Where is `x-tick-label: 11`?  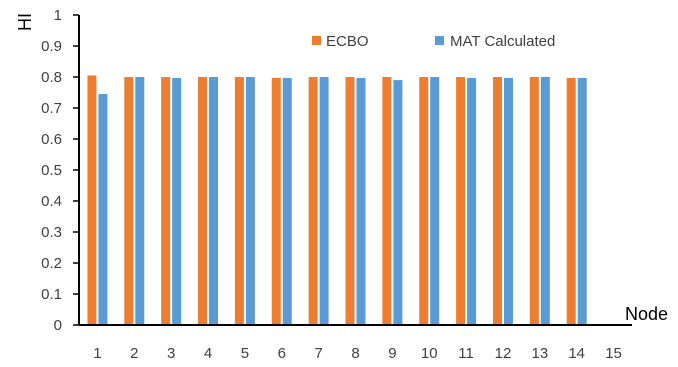 x-tick-label: 11 is located at coordinates (466, 353).